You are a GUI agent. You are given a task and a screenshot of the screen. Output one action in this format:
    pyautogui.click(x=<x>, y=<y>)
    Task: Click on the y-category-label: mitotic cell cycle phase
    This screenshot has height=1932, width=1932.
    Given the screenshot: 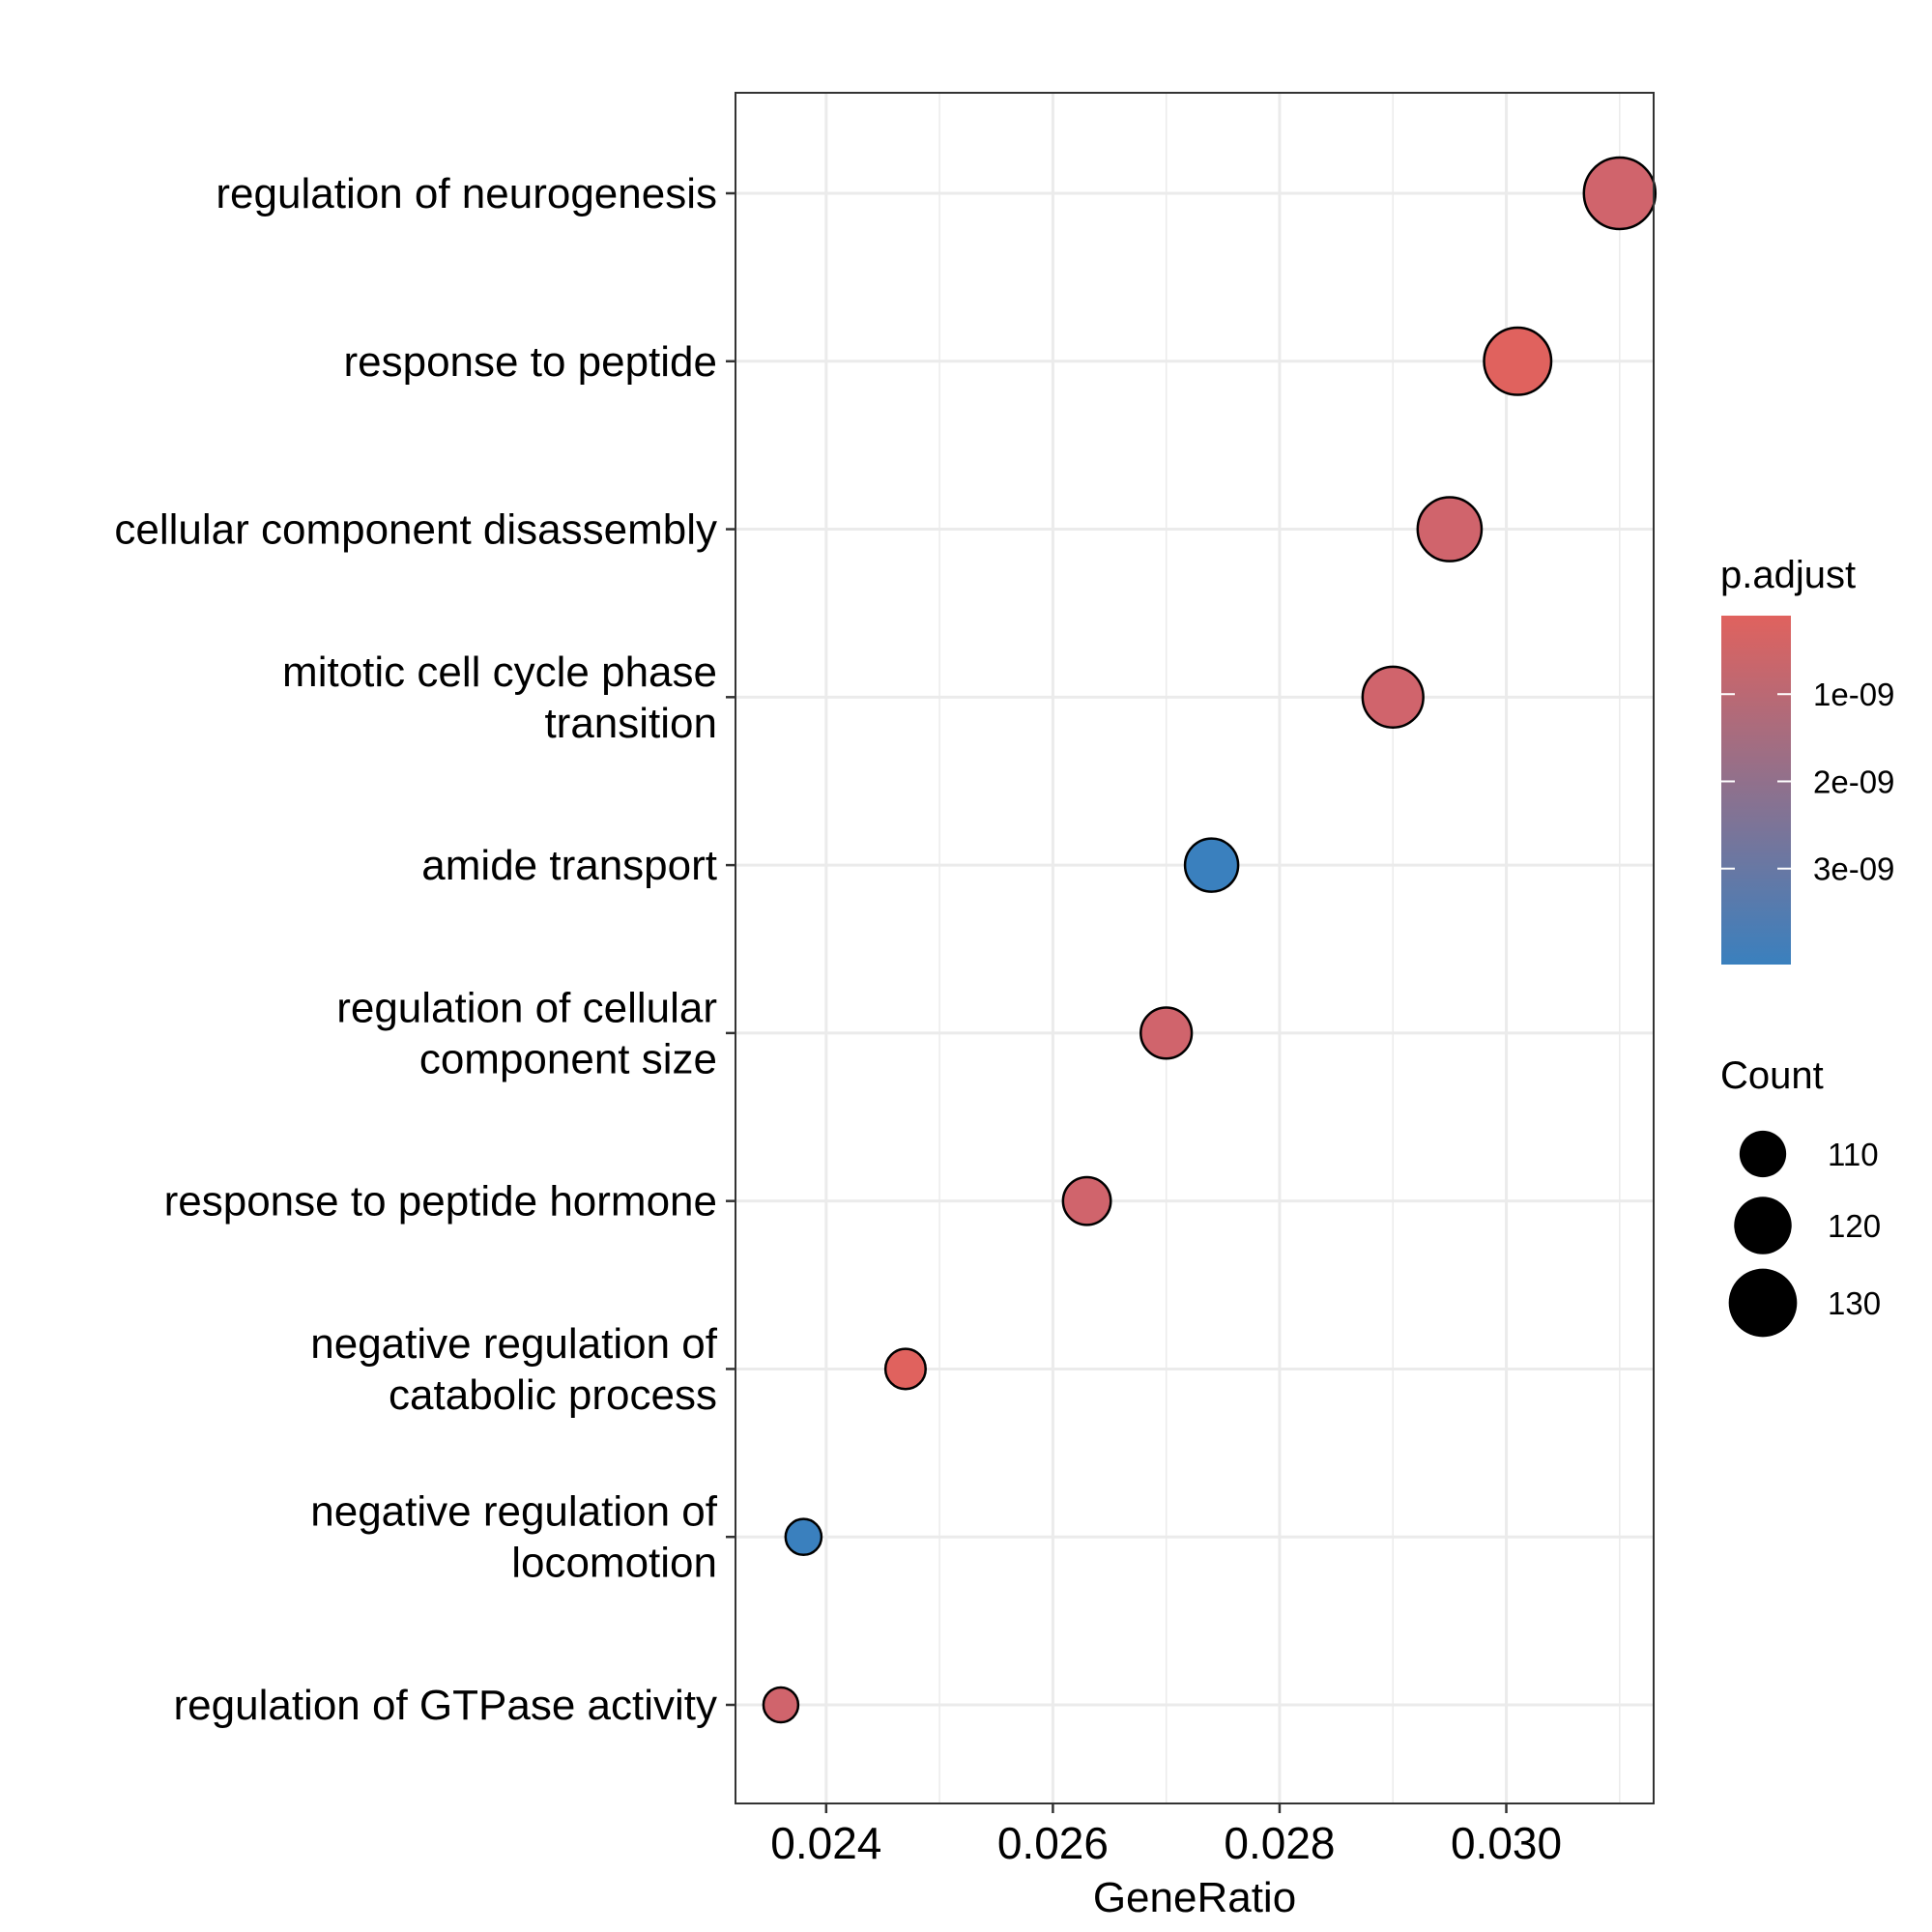 What is the action you would take?
    pyautogui.click(x=500, y=673)
    